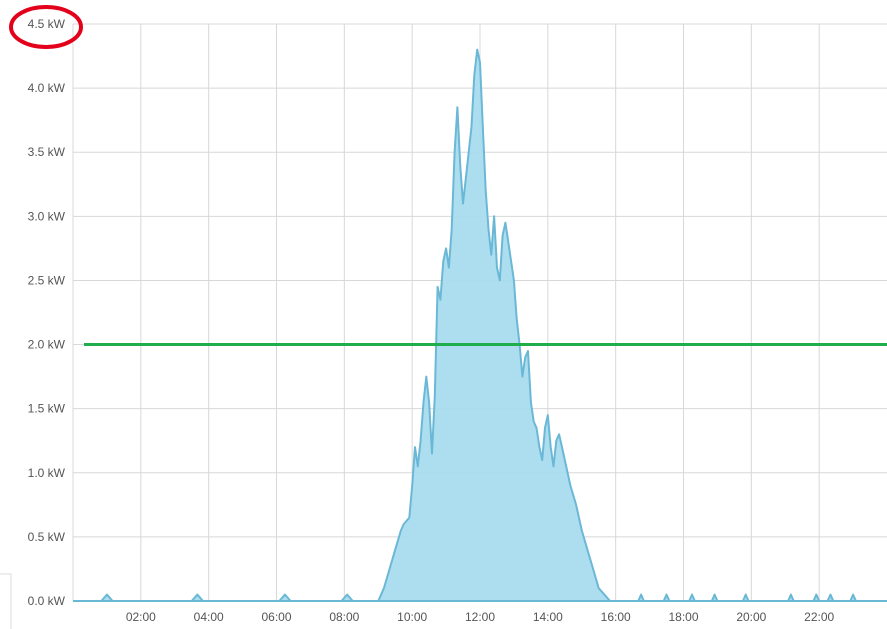 Image resolution: width=887 pixels, height=629 pixels. Describe the element at coordinates (276, 617) in the screenshot. I see `x-tick-label: 06:00` at that location.